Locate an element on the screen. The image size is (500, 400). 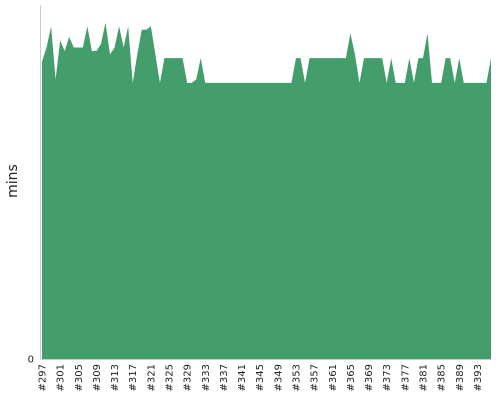
y-tick-label: 0 is located at coordinates (31, 360).